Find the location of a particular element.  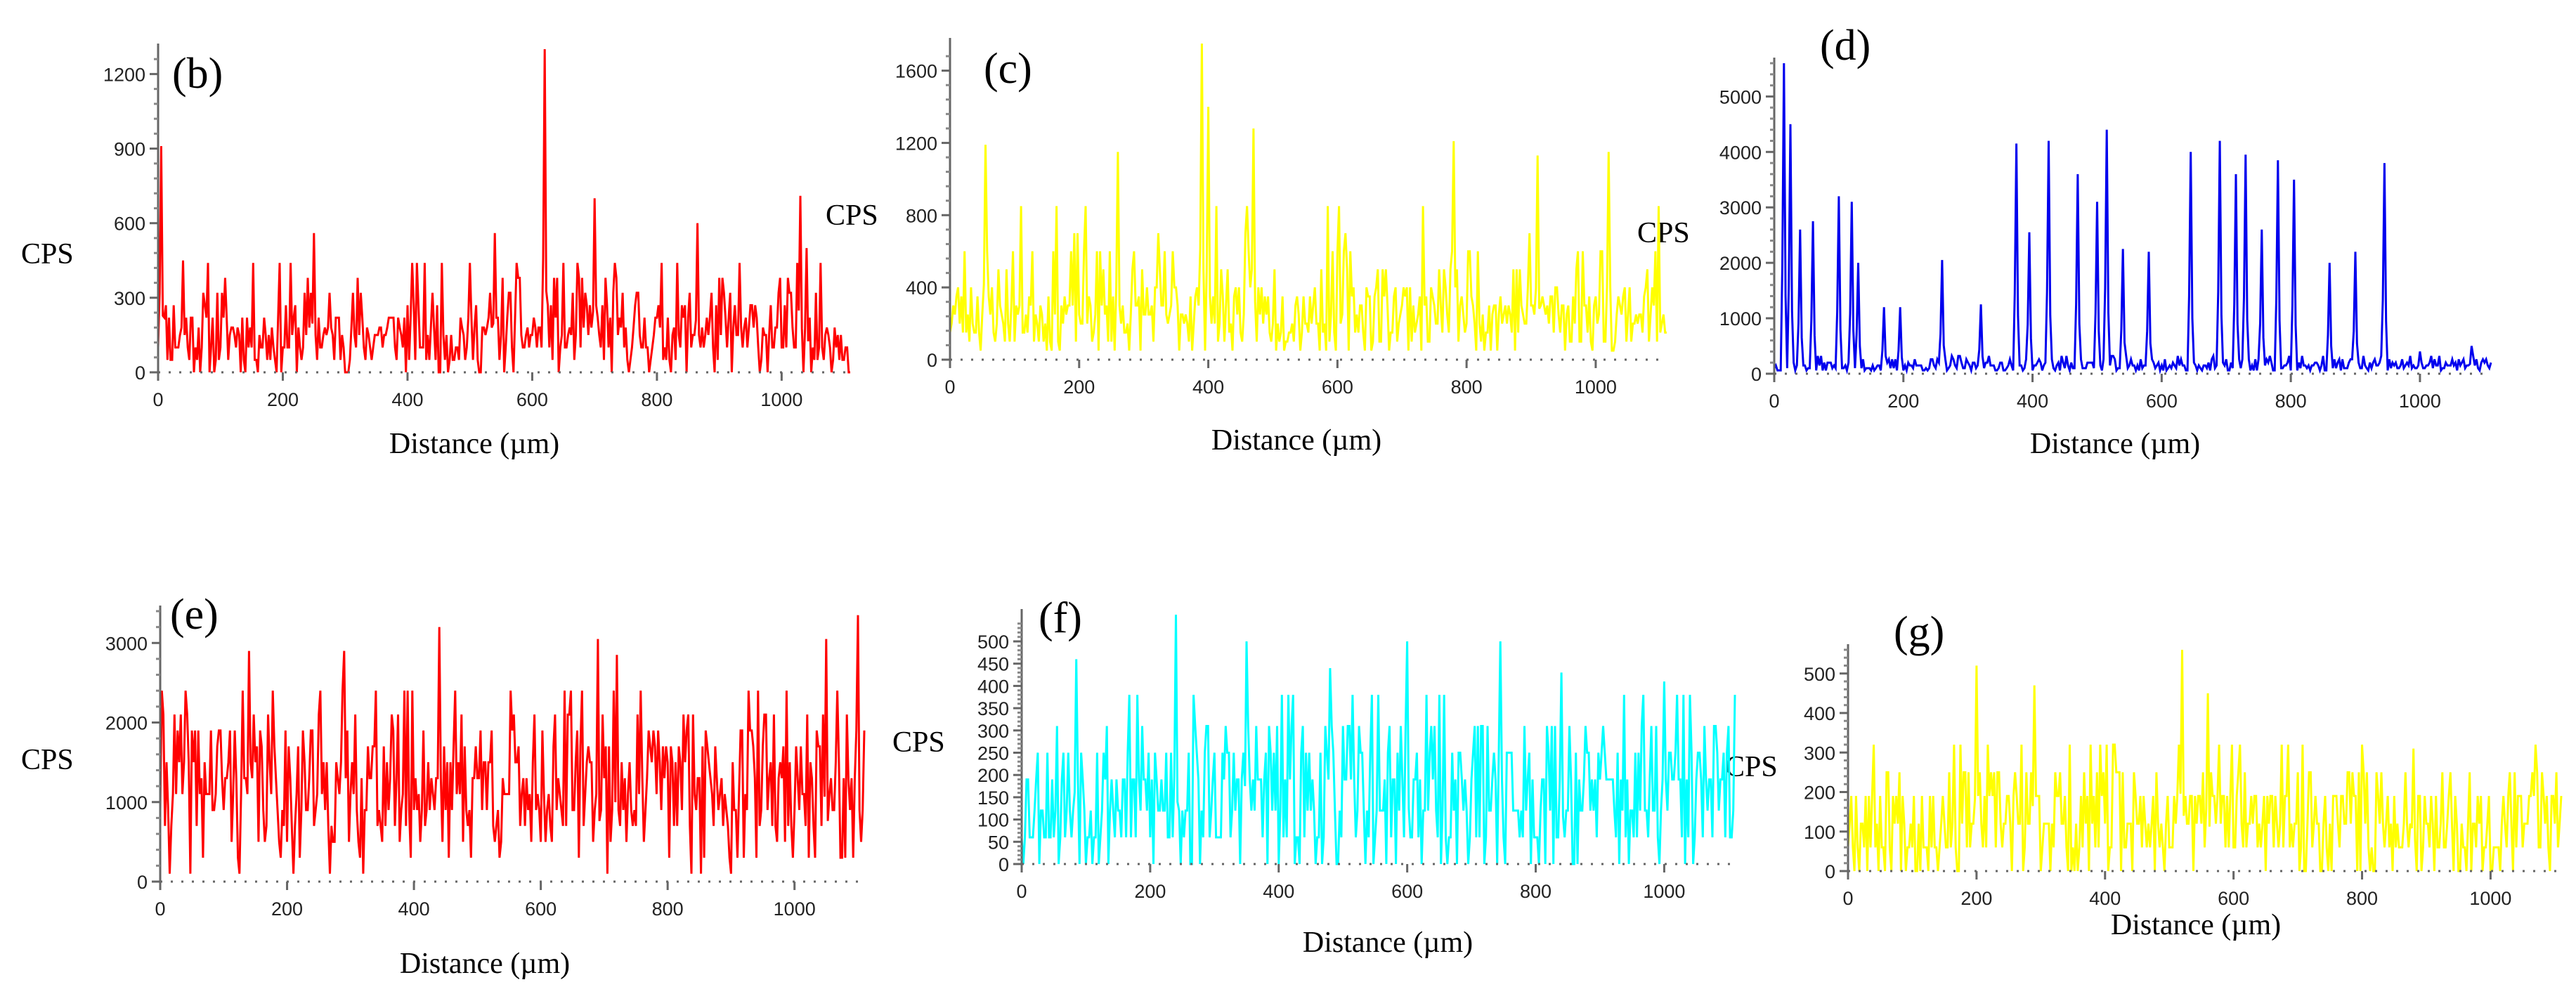

y-tick-label-e: 0 is located at coordinates (142, 883).